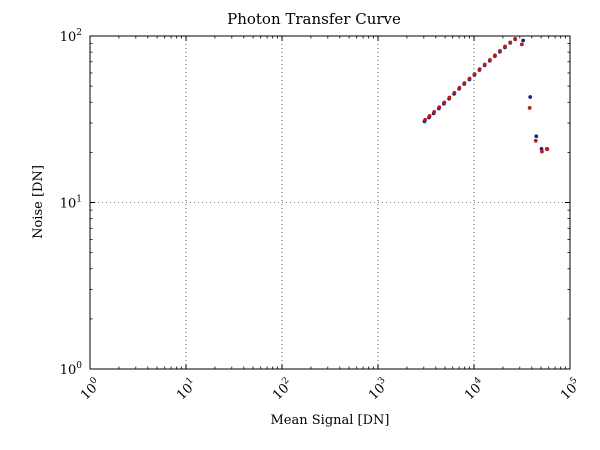  I want to click on x-tick-label-text: 10², so click(283, 389).